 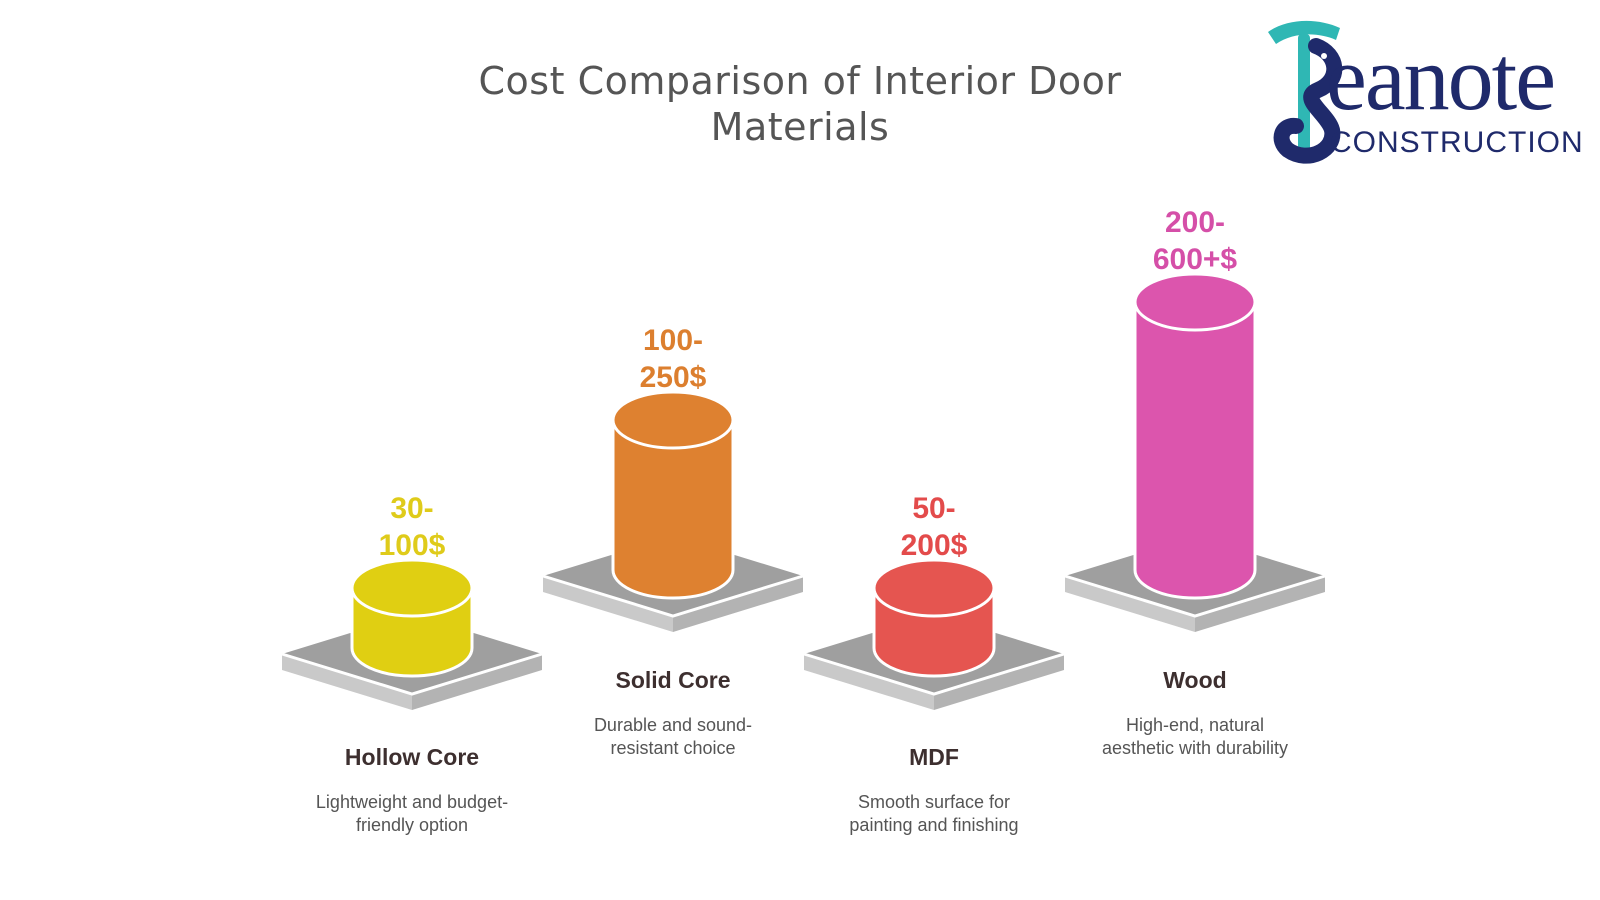 I want to click on description-line: Smooth surface for, so click(x=934, y=802).